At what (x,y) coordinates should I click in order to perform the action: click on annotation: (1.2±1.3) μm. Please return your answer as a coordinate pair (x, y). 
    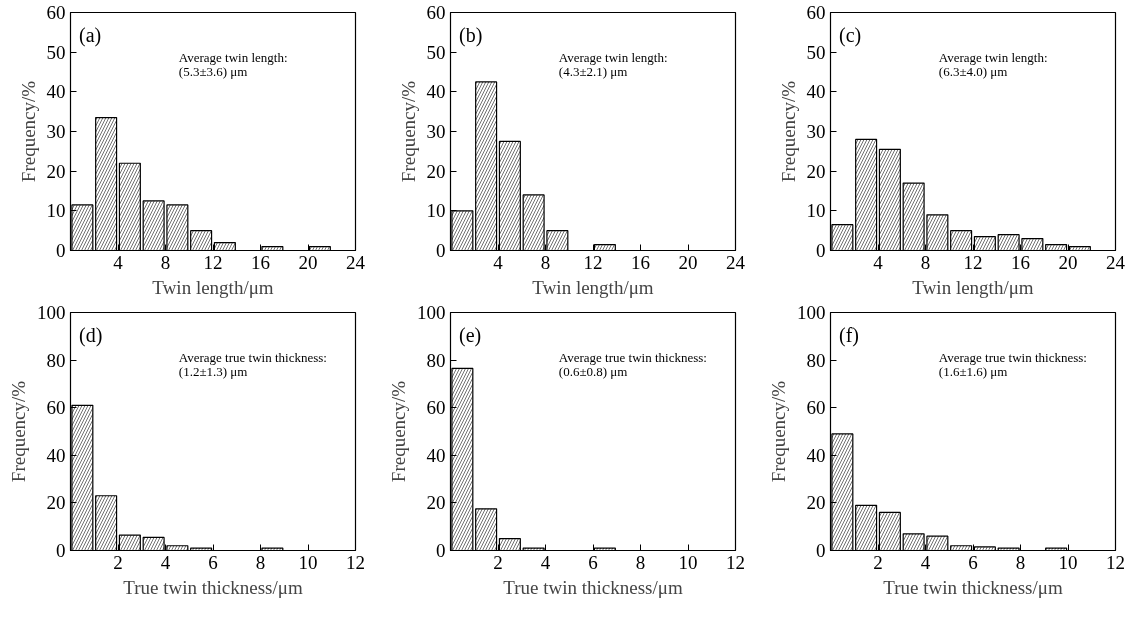
    Looking at the image, I should click on (213, 372).